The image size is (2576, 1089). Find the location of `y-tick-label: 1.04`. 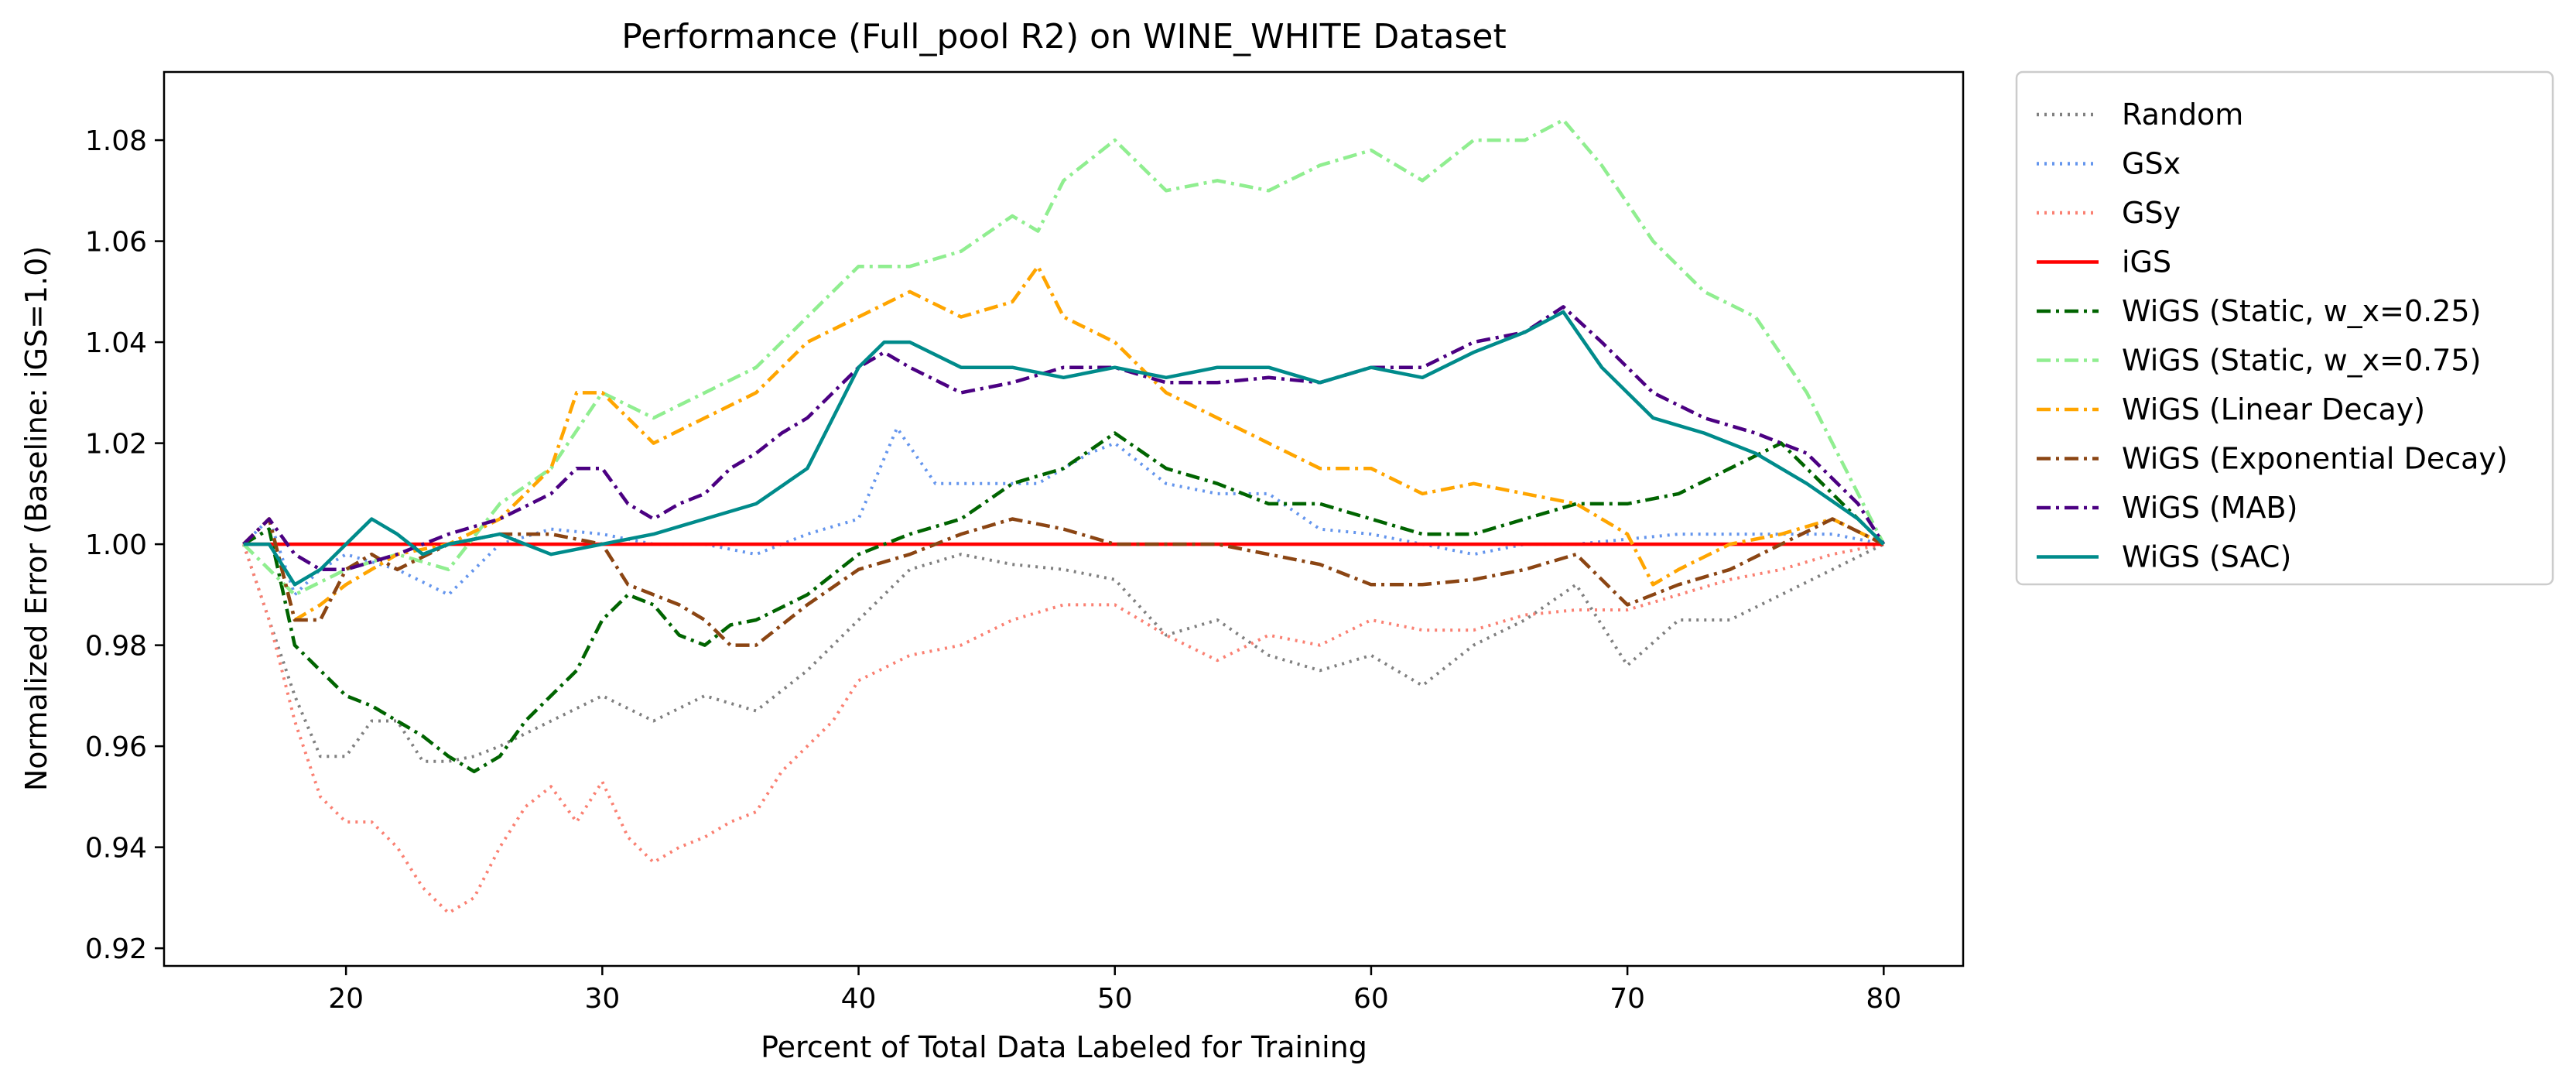

y-tick-label: 1.04 is located at coordinates (116, 343).